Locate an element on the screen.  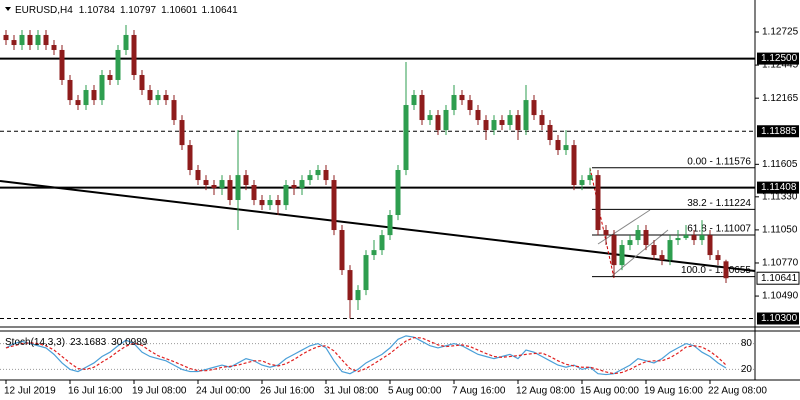
fib-label: 61.8 - 1.11007 is located at coordinates (719, 229).